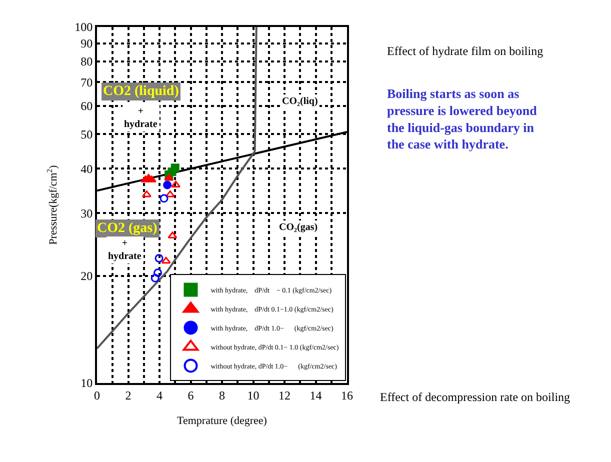 The width and height of the screenshot is (611, 462). Describe the element at coordinates (86, 43) in the screenshot. I see `y-tick-label: 90` at that location.